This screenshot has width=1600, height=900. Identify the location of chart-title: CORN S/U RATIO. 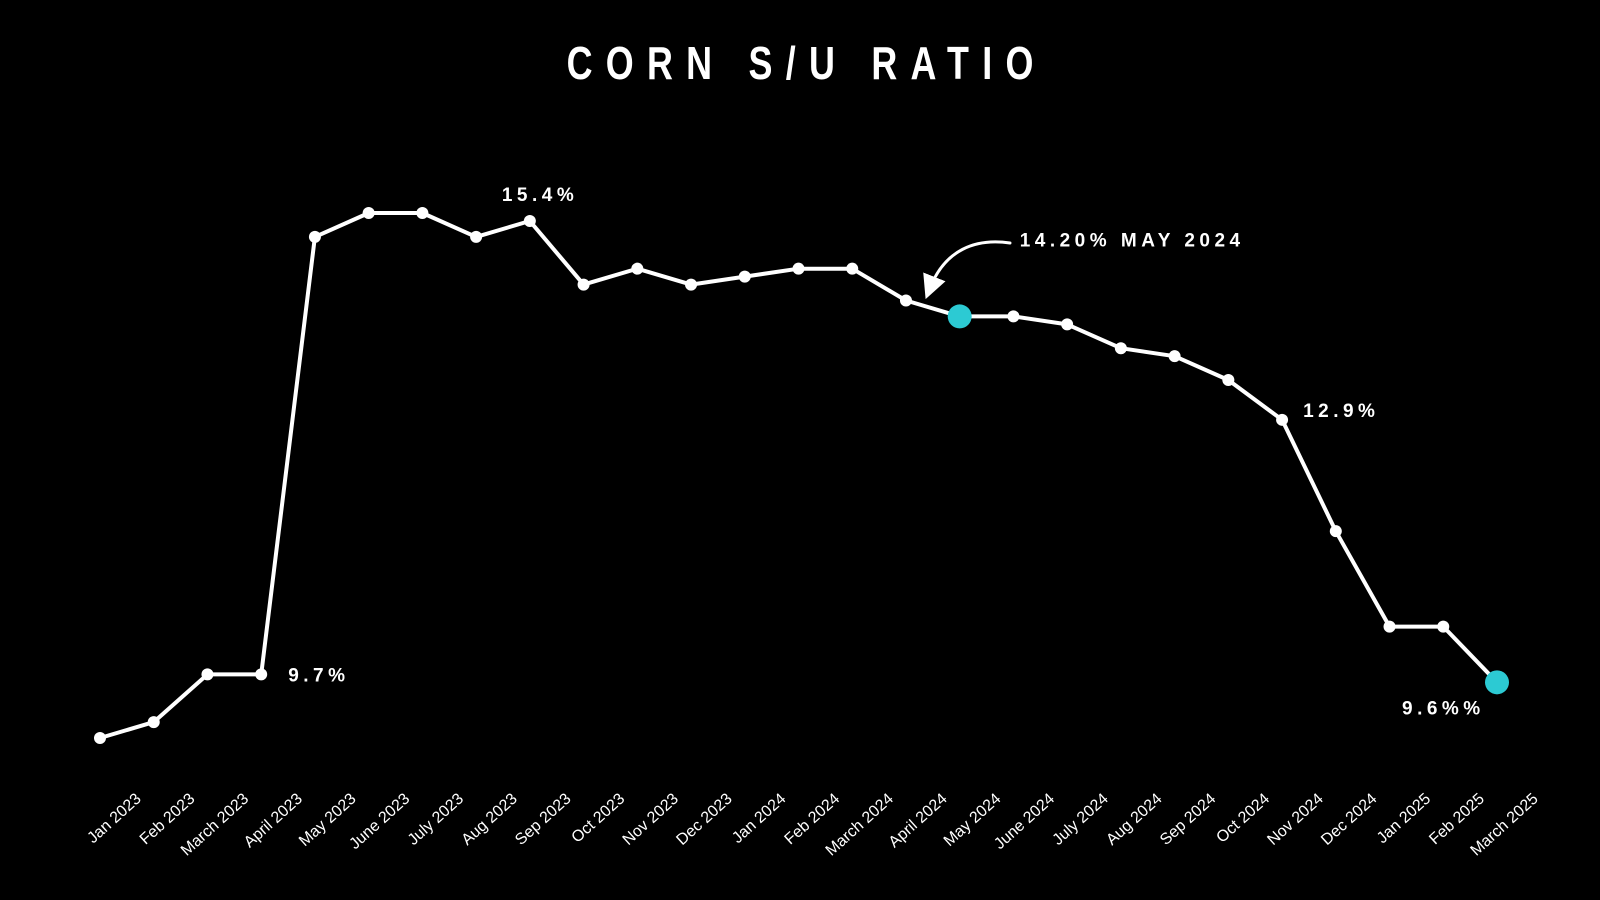
(806, 63).